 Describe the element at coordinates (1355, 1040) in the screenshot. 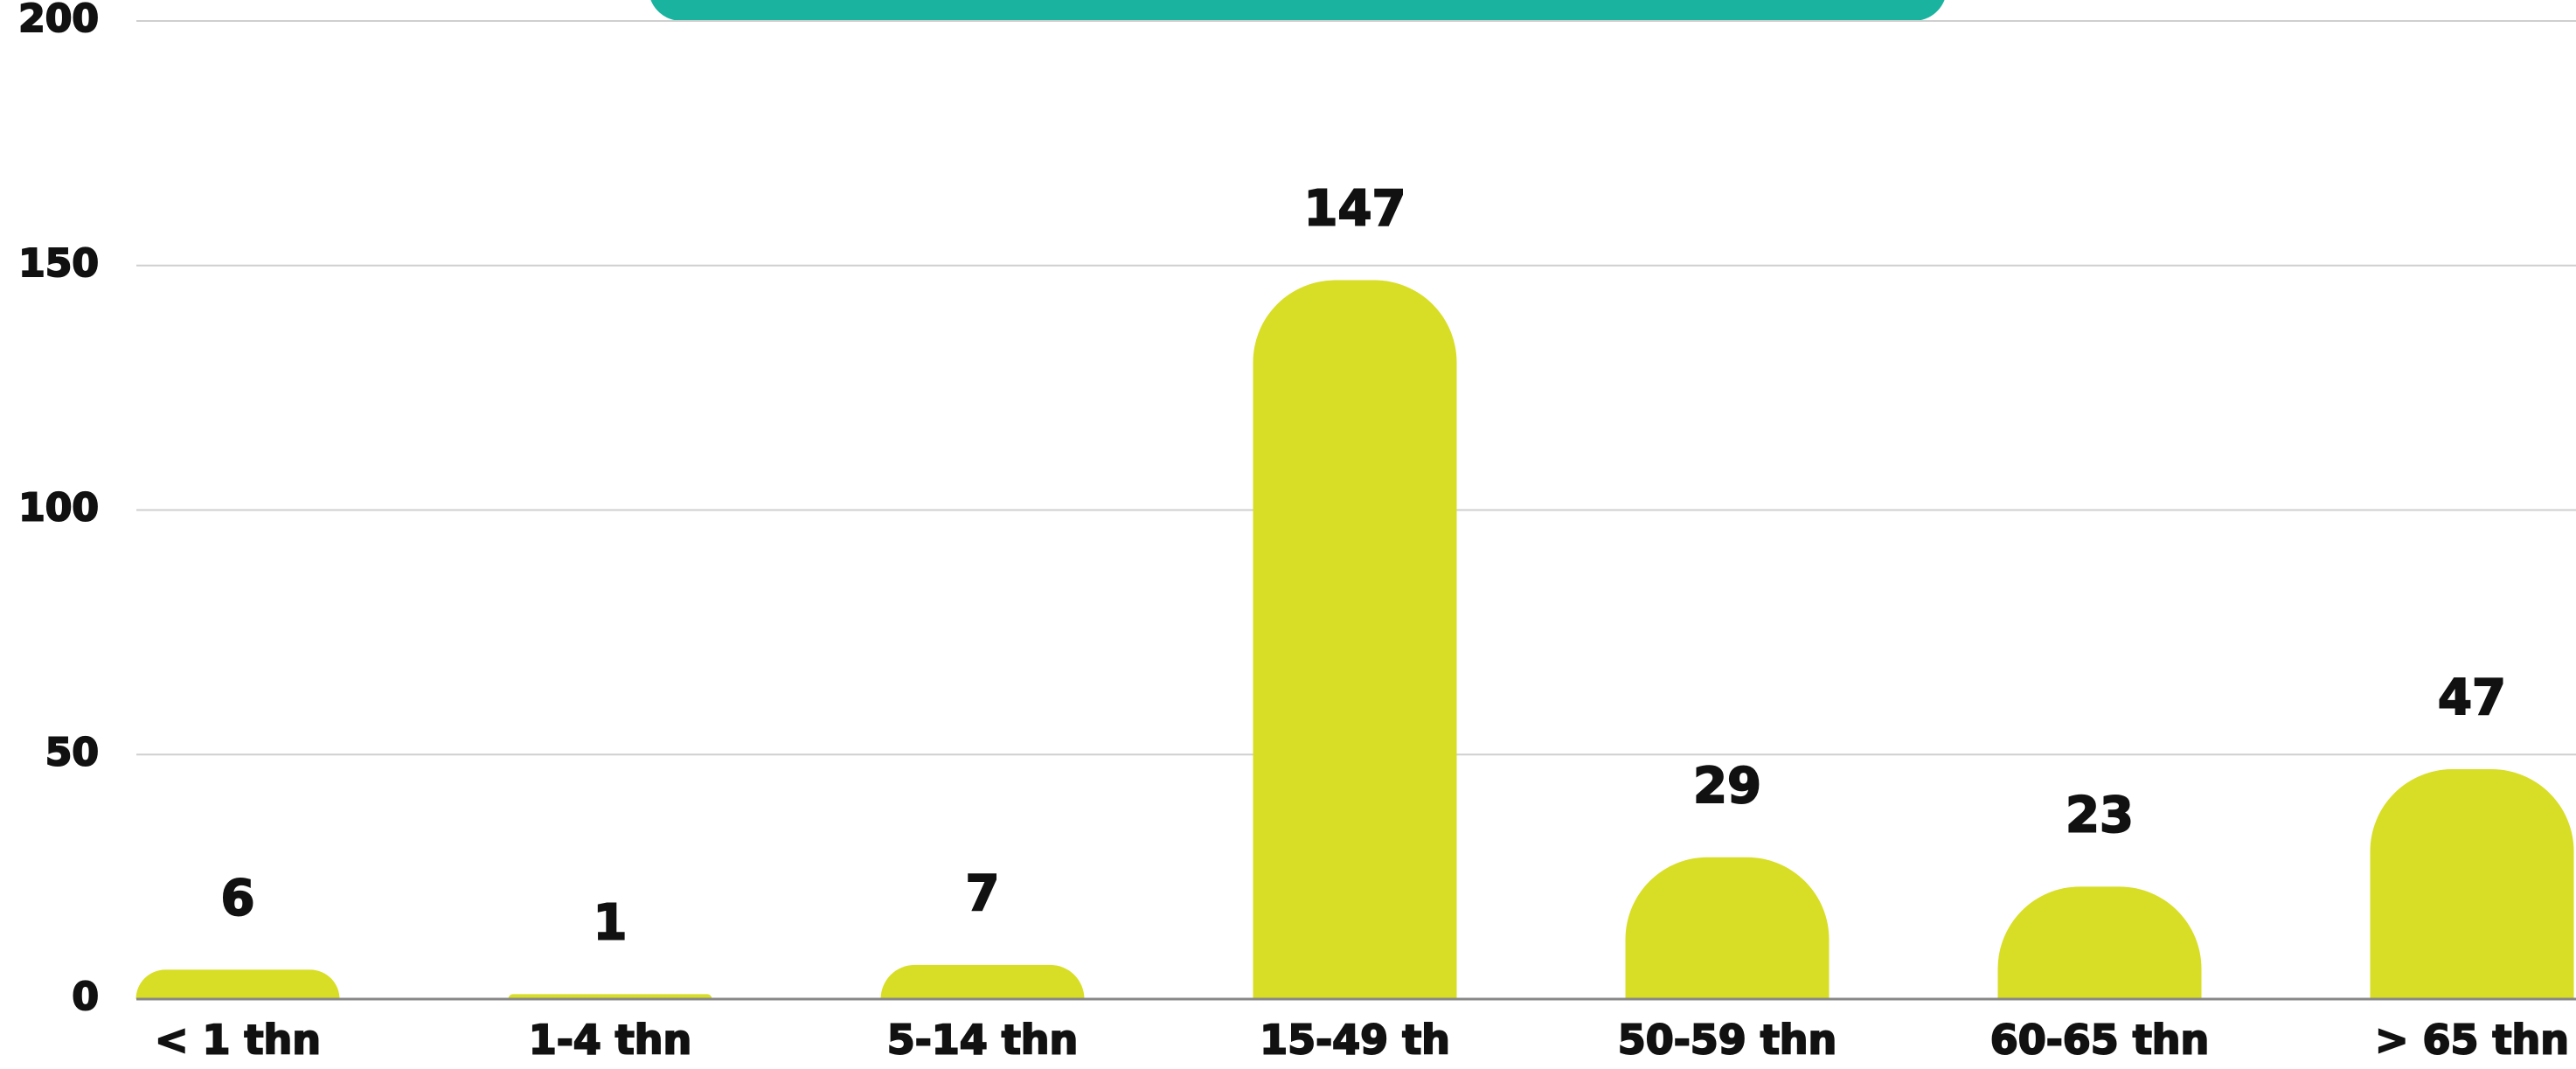

I see `x-tick-label: 15-49 th` at that location.